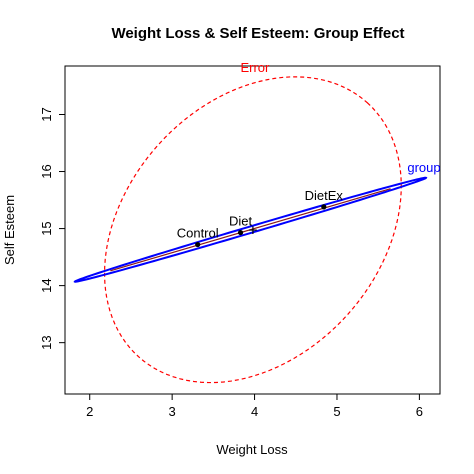  What do you see at coordinates (260, 218) in the screenshot?
I see `data-marks: Control Diet DietEx +` at bounding box center [260, 218].